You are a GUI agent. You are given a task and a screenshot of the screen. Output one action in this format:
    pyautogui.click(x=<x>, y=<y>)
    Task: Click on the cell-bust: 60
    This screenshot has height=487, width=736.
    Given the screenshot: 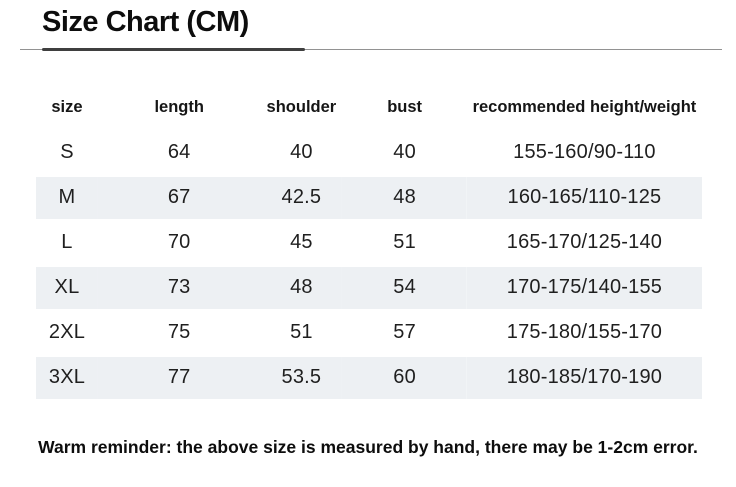 What is the action you would take?
    pyautogui.click(x=404, y=377)
    